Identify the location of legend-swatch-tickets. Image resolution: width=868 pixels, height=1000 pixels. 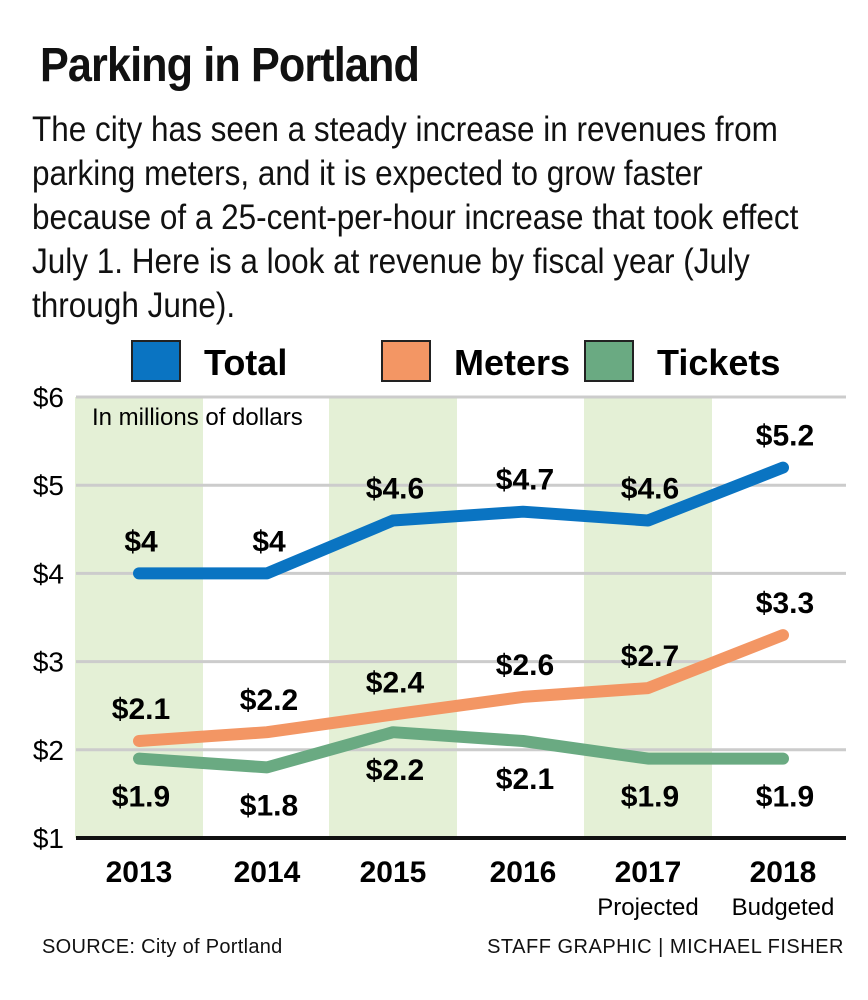
(609, 361).